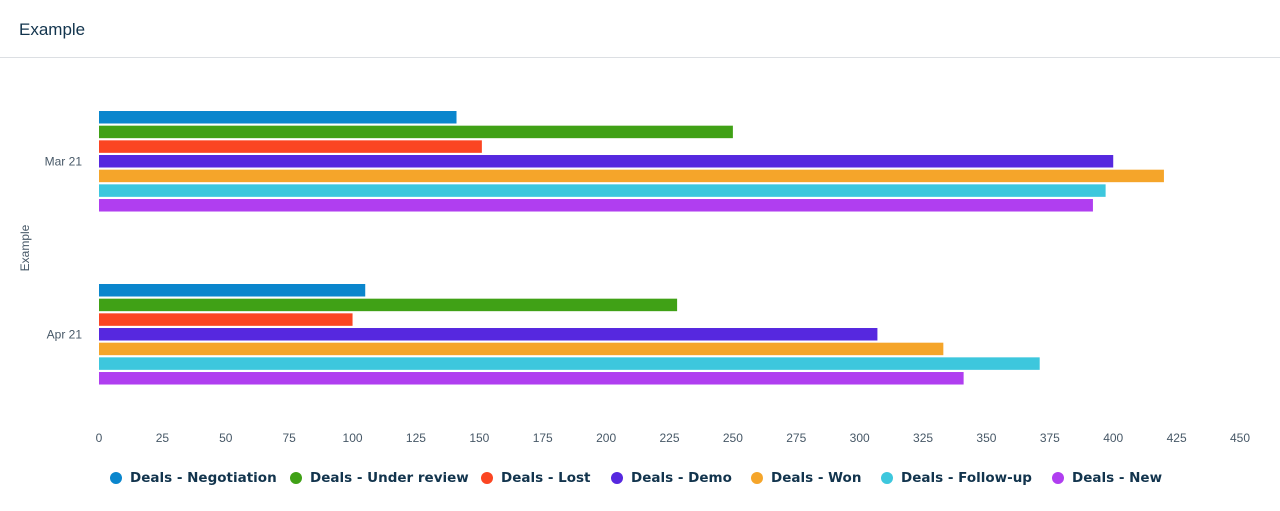 This screenshot has width=1280, height=511. I want to click on x-tick-label: 75, so click(289, 438).